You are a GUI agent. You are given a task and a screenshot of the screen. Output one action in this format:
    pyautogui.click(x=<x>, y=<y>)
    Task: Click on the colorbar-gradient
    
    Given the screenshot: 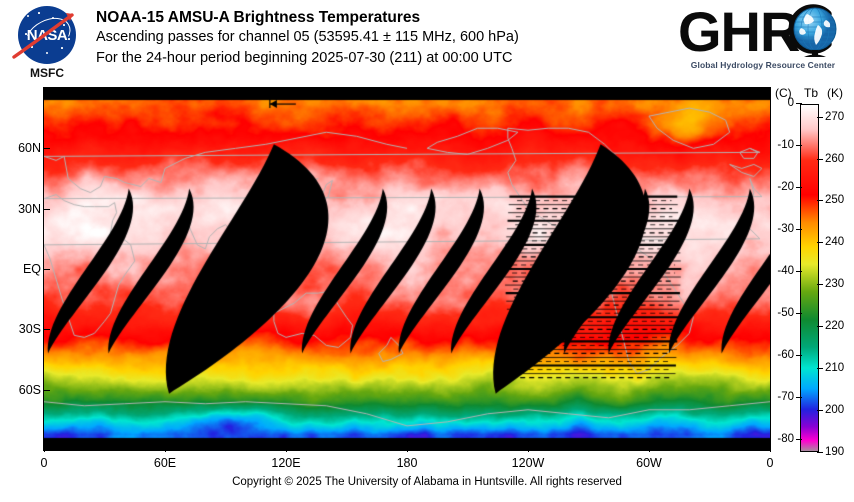 What is the action you would take?
    pyautogui.click(x=809, y=278)
    